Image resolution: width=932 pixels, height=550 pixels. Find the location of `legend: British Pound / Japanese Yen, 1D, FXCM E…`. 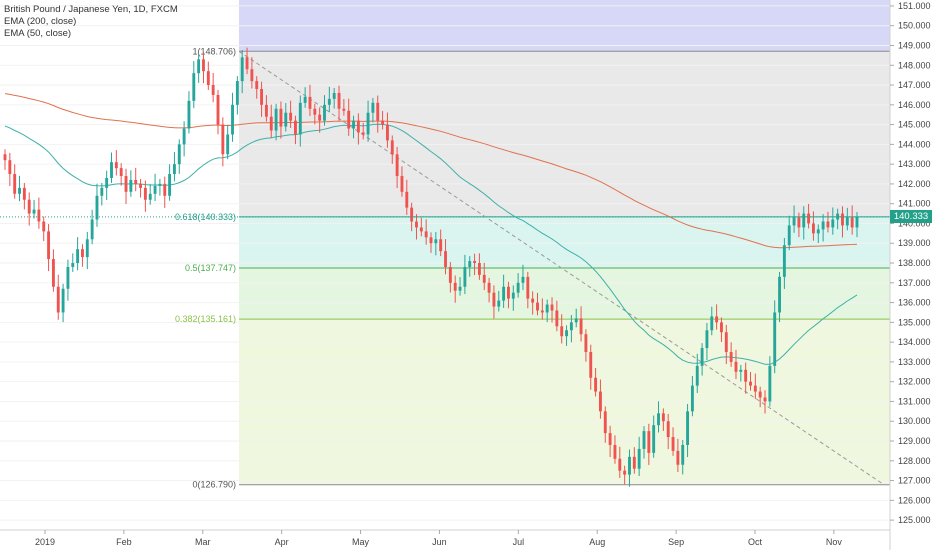

legend: British Pound / Japanese Yen, 1D, FXCM E… is located at coordinates (91, 22).